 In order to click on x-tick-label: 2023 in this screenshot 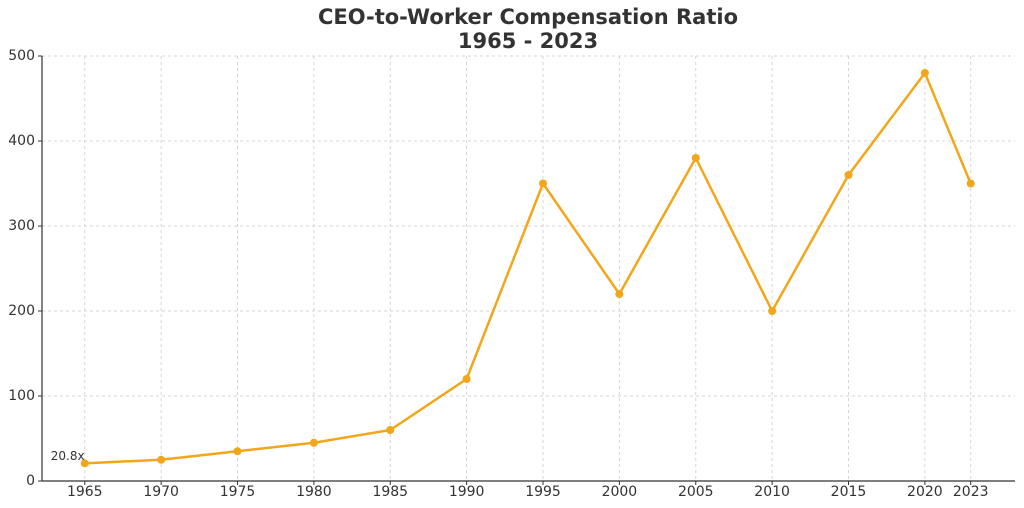, I will do `click(971, 492)`.